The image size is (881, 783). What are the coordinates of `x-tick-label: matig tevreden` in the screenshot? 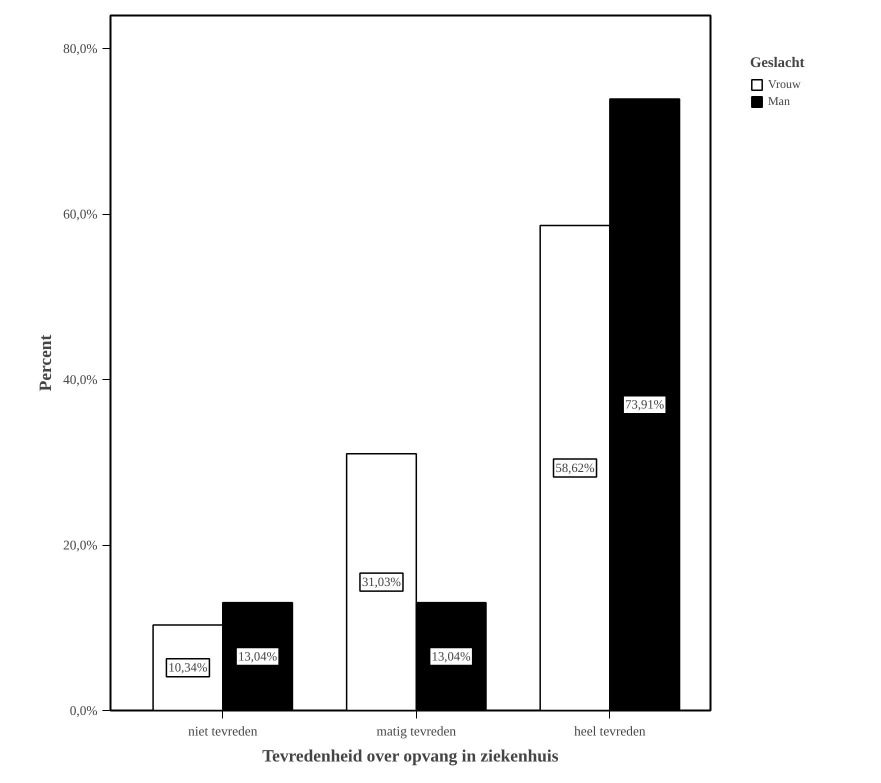 It's located at (416, 731).